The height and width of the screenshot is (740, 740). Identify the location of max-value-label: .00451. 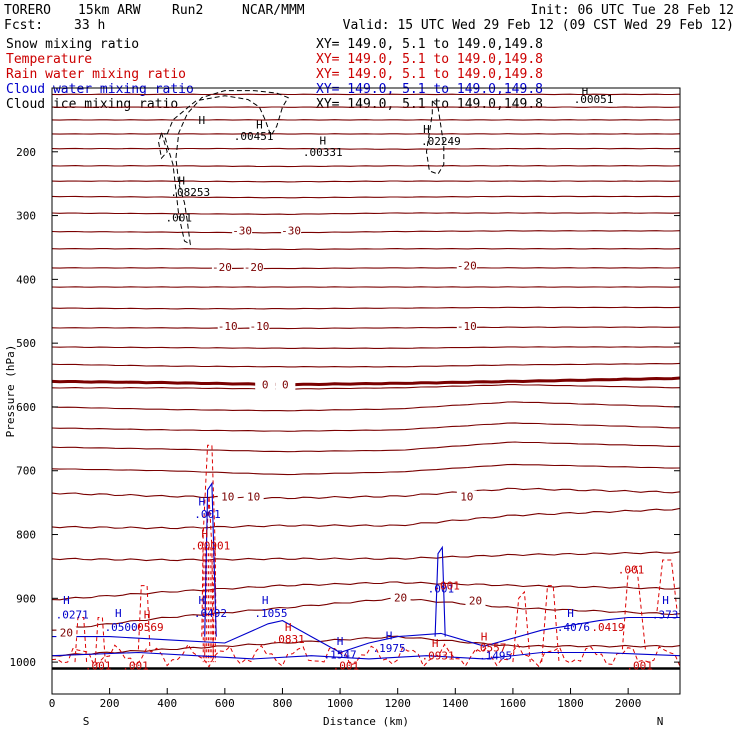
(254, 136).